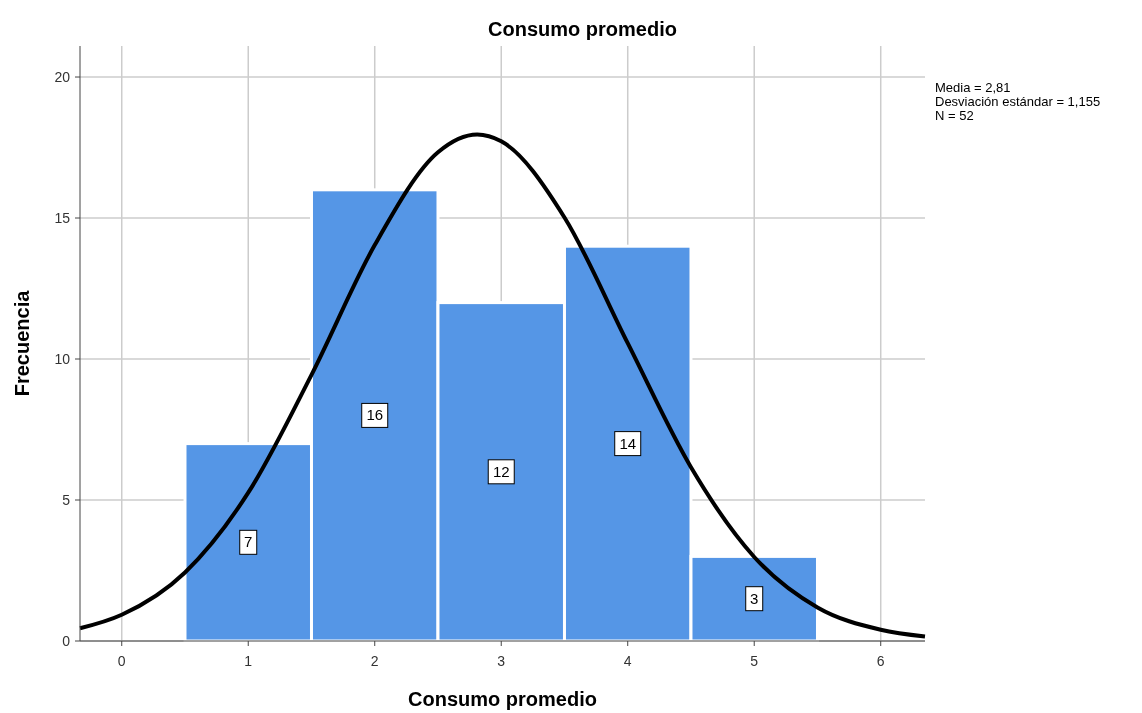  What do you see at coordinates (375, 415) in the screenshot?
I see `data-label: 16` at bounding box center [375, 415].